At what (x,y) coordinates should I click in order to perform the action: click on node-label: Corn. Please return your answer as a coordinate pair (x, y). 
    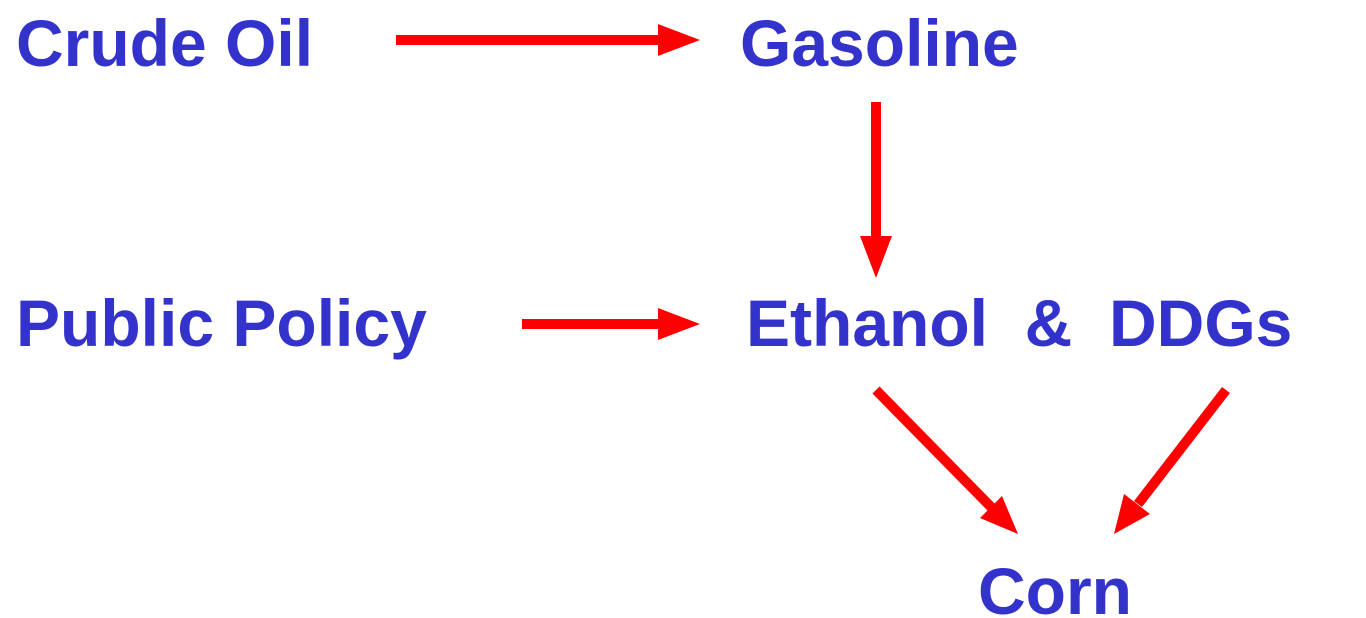
    Looking at the image, I should click on (1055, 586).